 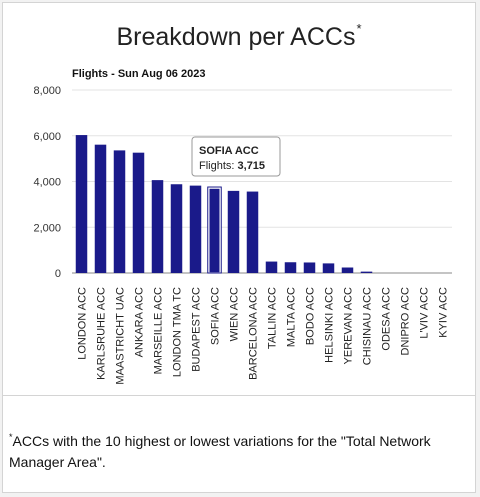 What do you see at coordinates (58, 274) in the screenshot?
I see `y-tick-label: 0` at bounding box center [58, 274].